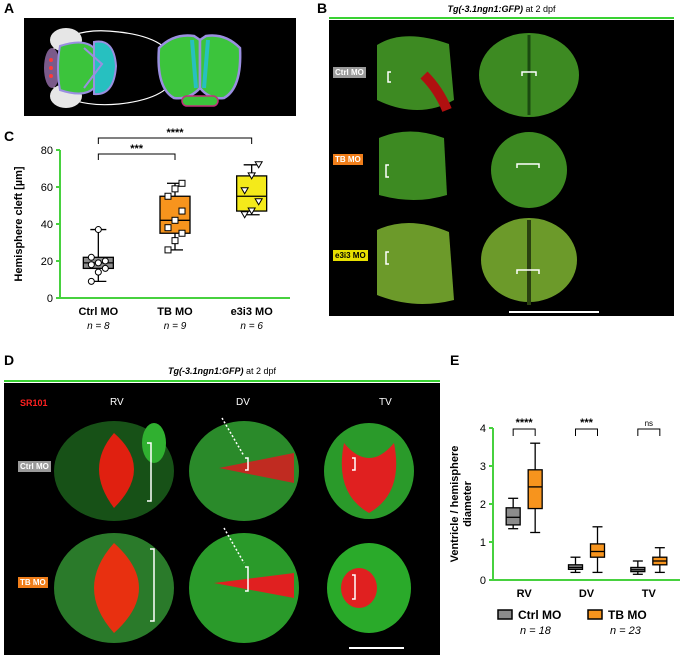 This screenshot has height=656, width=685. I want to click on chart-c-ylabel: Hemisphere cleft [µm], so click(19, 223).